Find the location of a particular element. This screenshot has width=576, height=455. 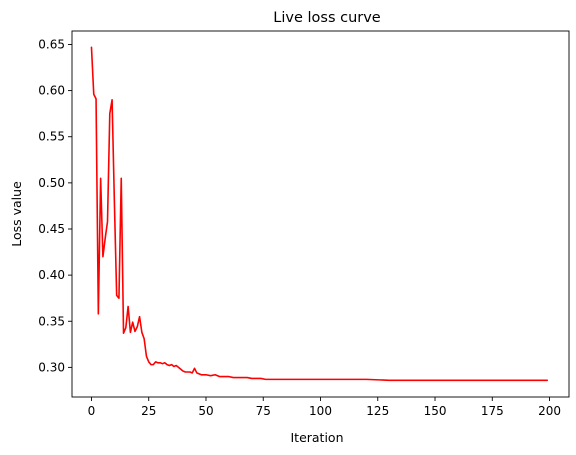

y-tick-label: 0.45 is located at coordinates (51, 229).